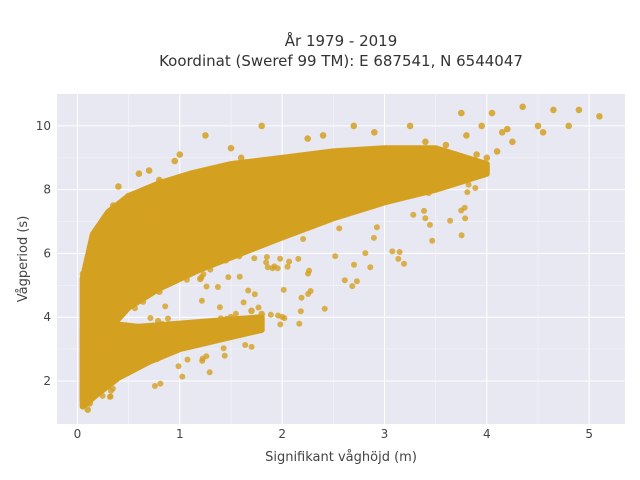  I want to click on y-tick-label: 8, so click(47, 190).